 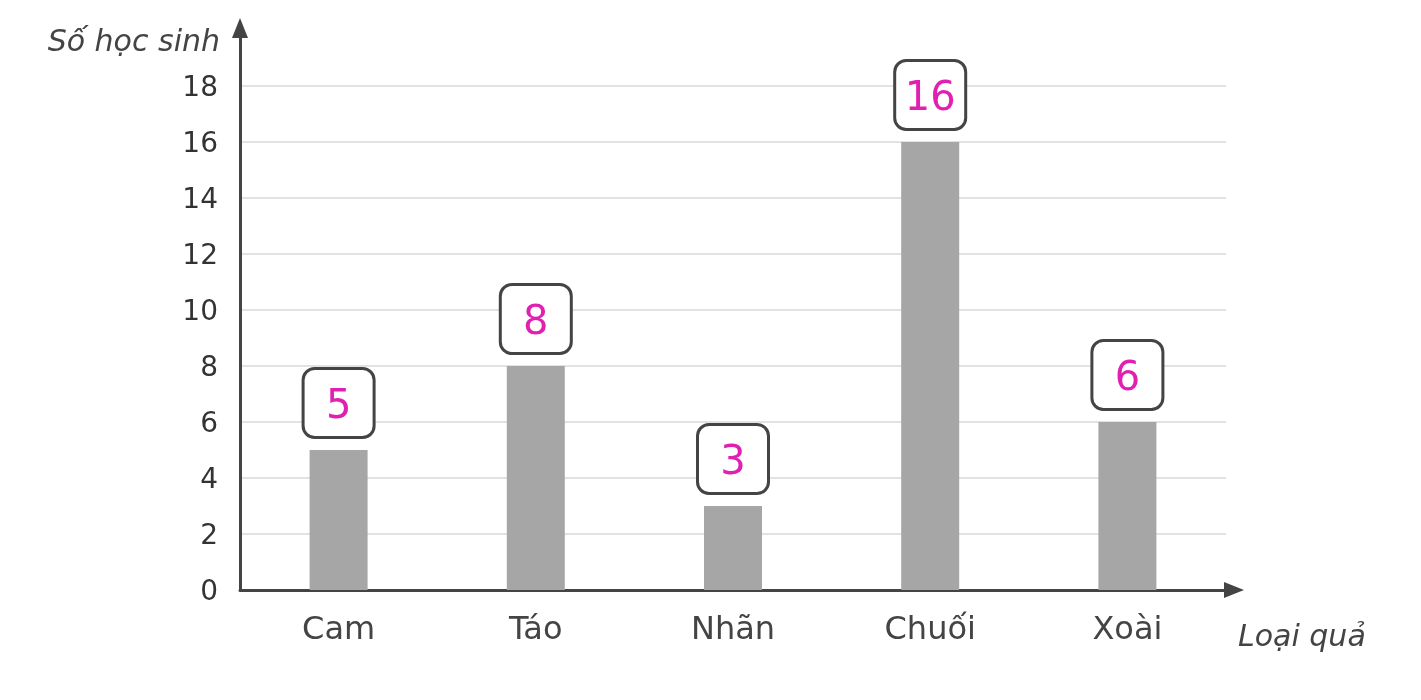 What do you see at coordinates (1127, 628) in the screenshot?
I see `x-tick-label: Xoài` at bounding box center [1127, 628].